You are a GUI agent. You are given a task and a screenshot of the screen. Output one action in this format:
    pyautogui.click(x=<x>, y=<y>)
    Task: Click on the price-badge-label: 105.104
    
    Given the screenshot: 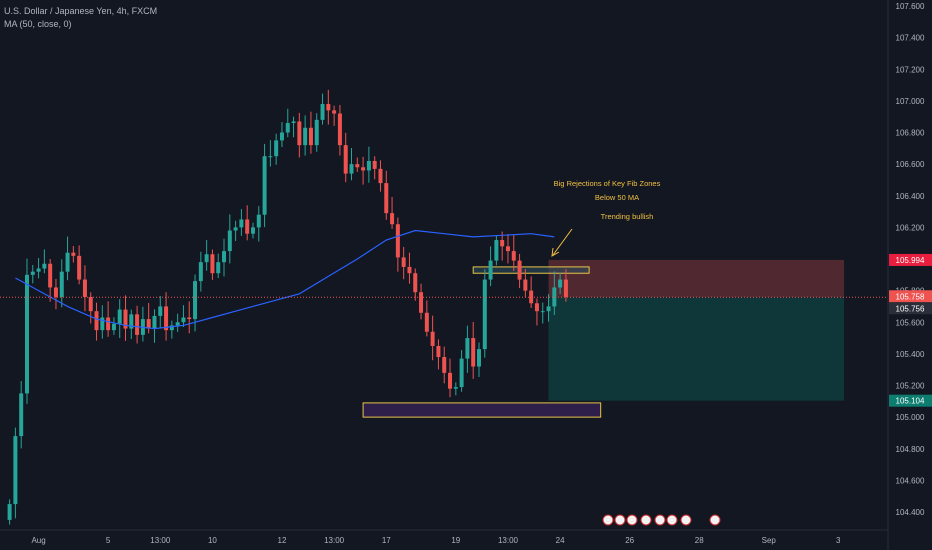 What is the action you would take?
    pyautogui.click(x=910, y=401)
    